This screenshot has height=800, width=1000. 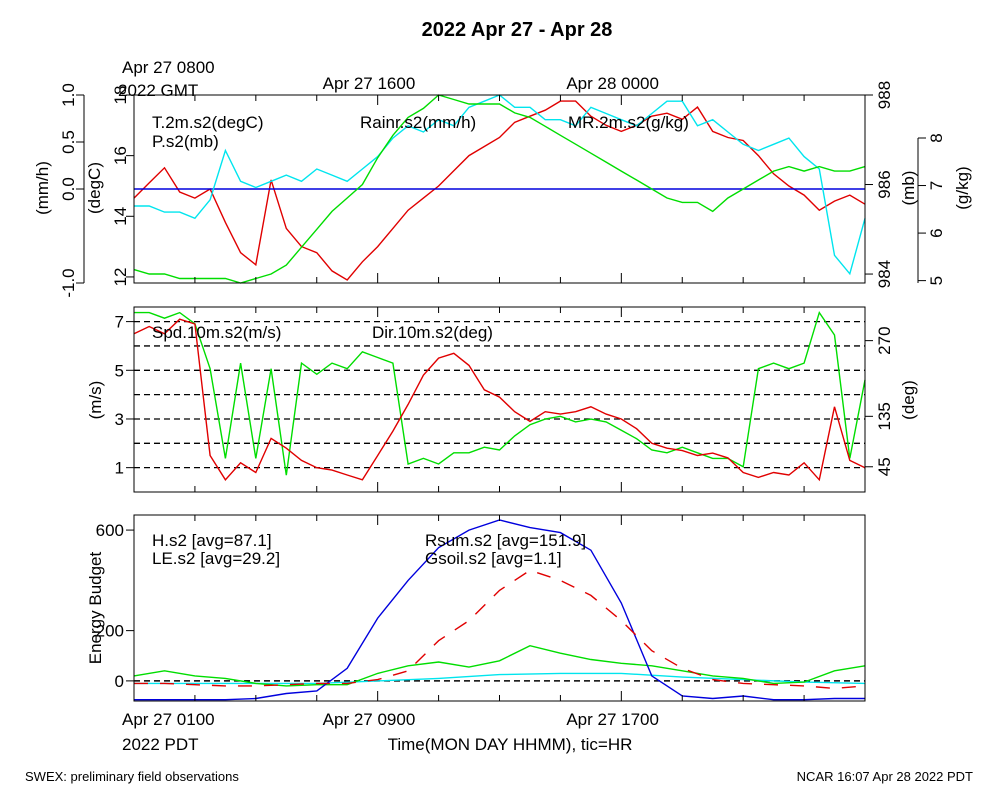 I want to click on rain-axis-tick-label: 0.5, so click(x=68, y=142).